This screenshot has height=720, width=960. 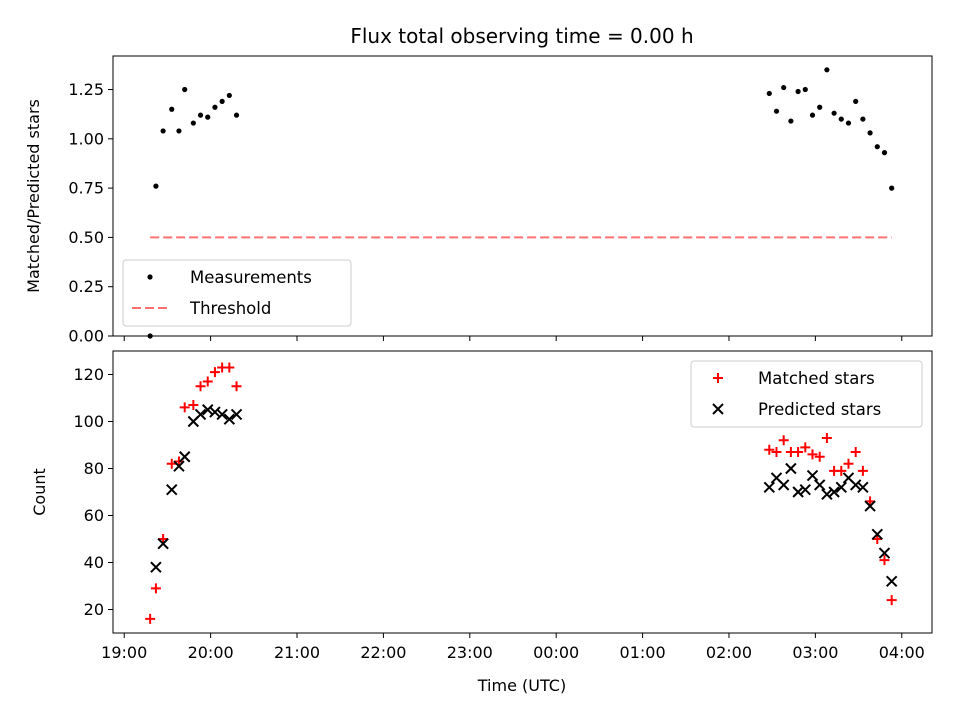 I want to click on x-tick-label: 22:00, so click(x=383, y=652).